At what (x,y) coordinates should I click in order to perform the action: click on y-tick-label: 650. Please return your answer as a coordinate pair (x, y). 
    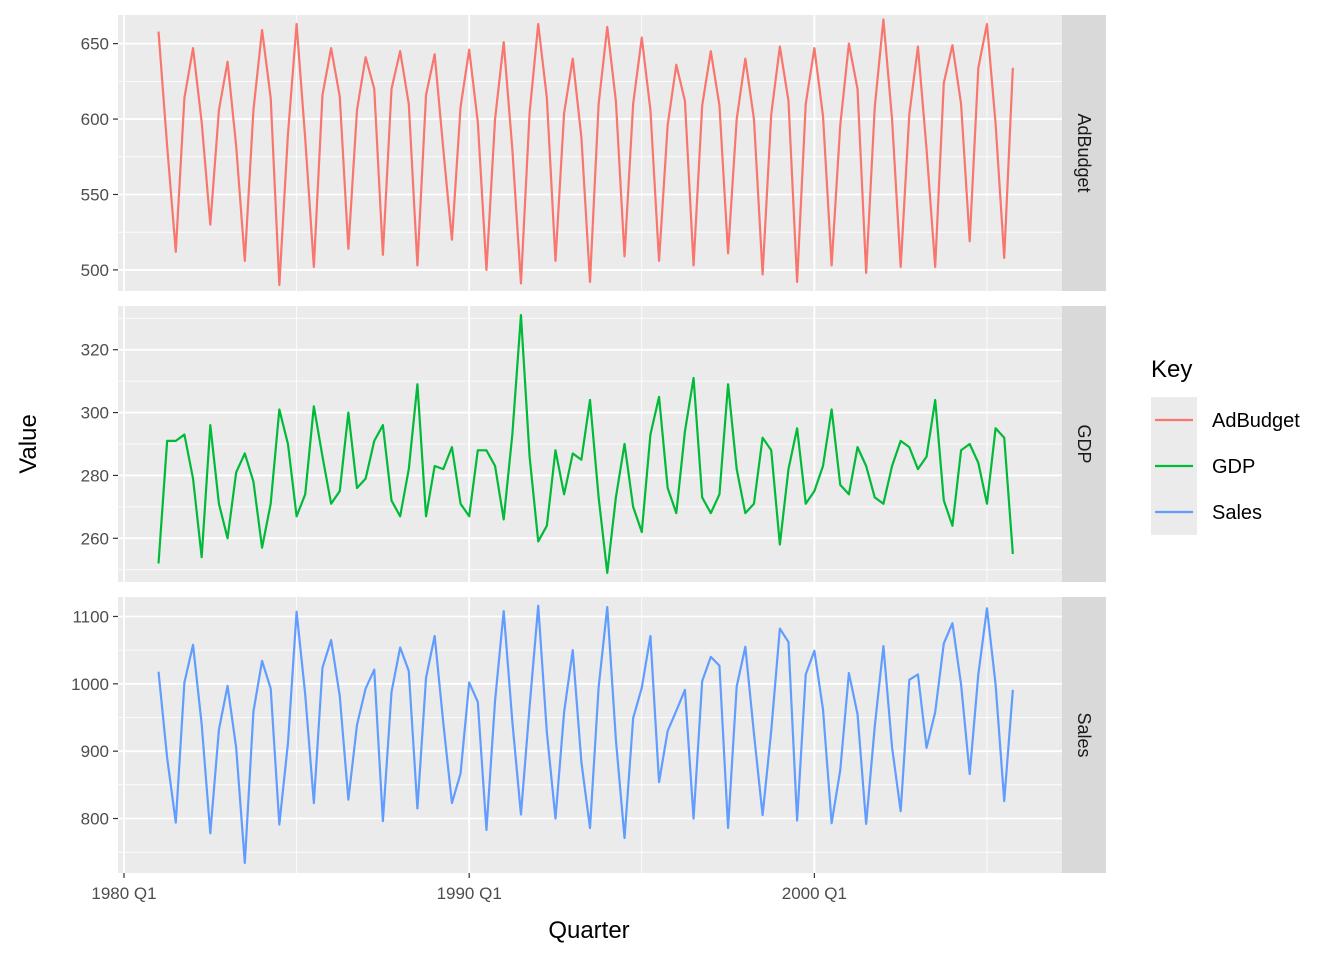
    Looking at the image, I should click on (95, 44).